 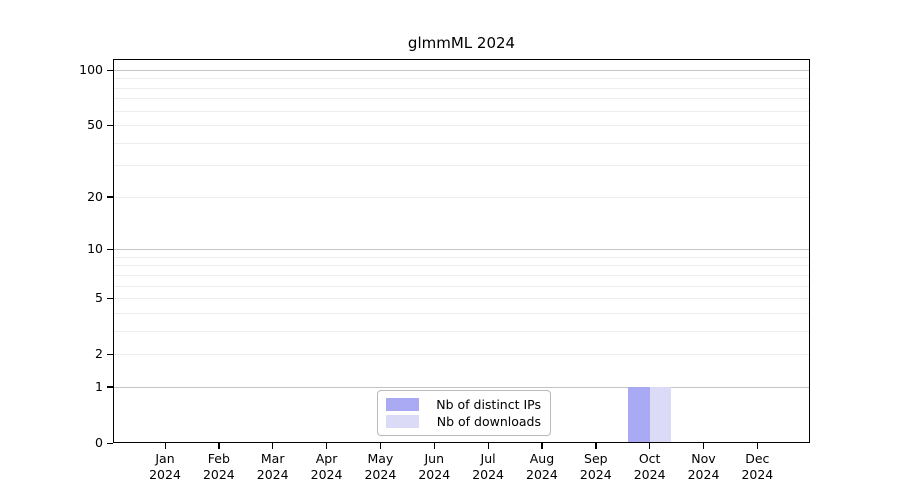 I want to click on x-tick-label-month: Dec, so click(x=757, y=458).